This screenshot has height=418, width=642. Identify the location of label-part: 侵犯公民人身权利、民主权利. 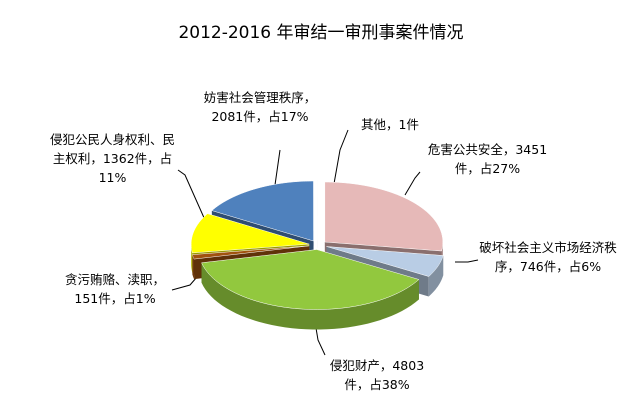
(112, 149).